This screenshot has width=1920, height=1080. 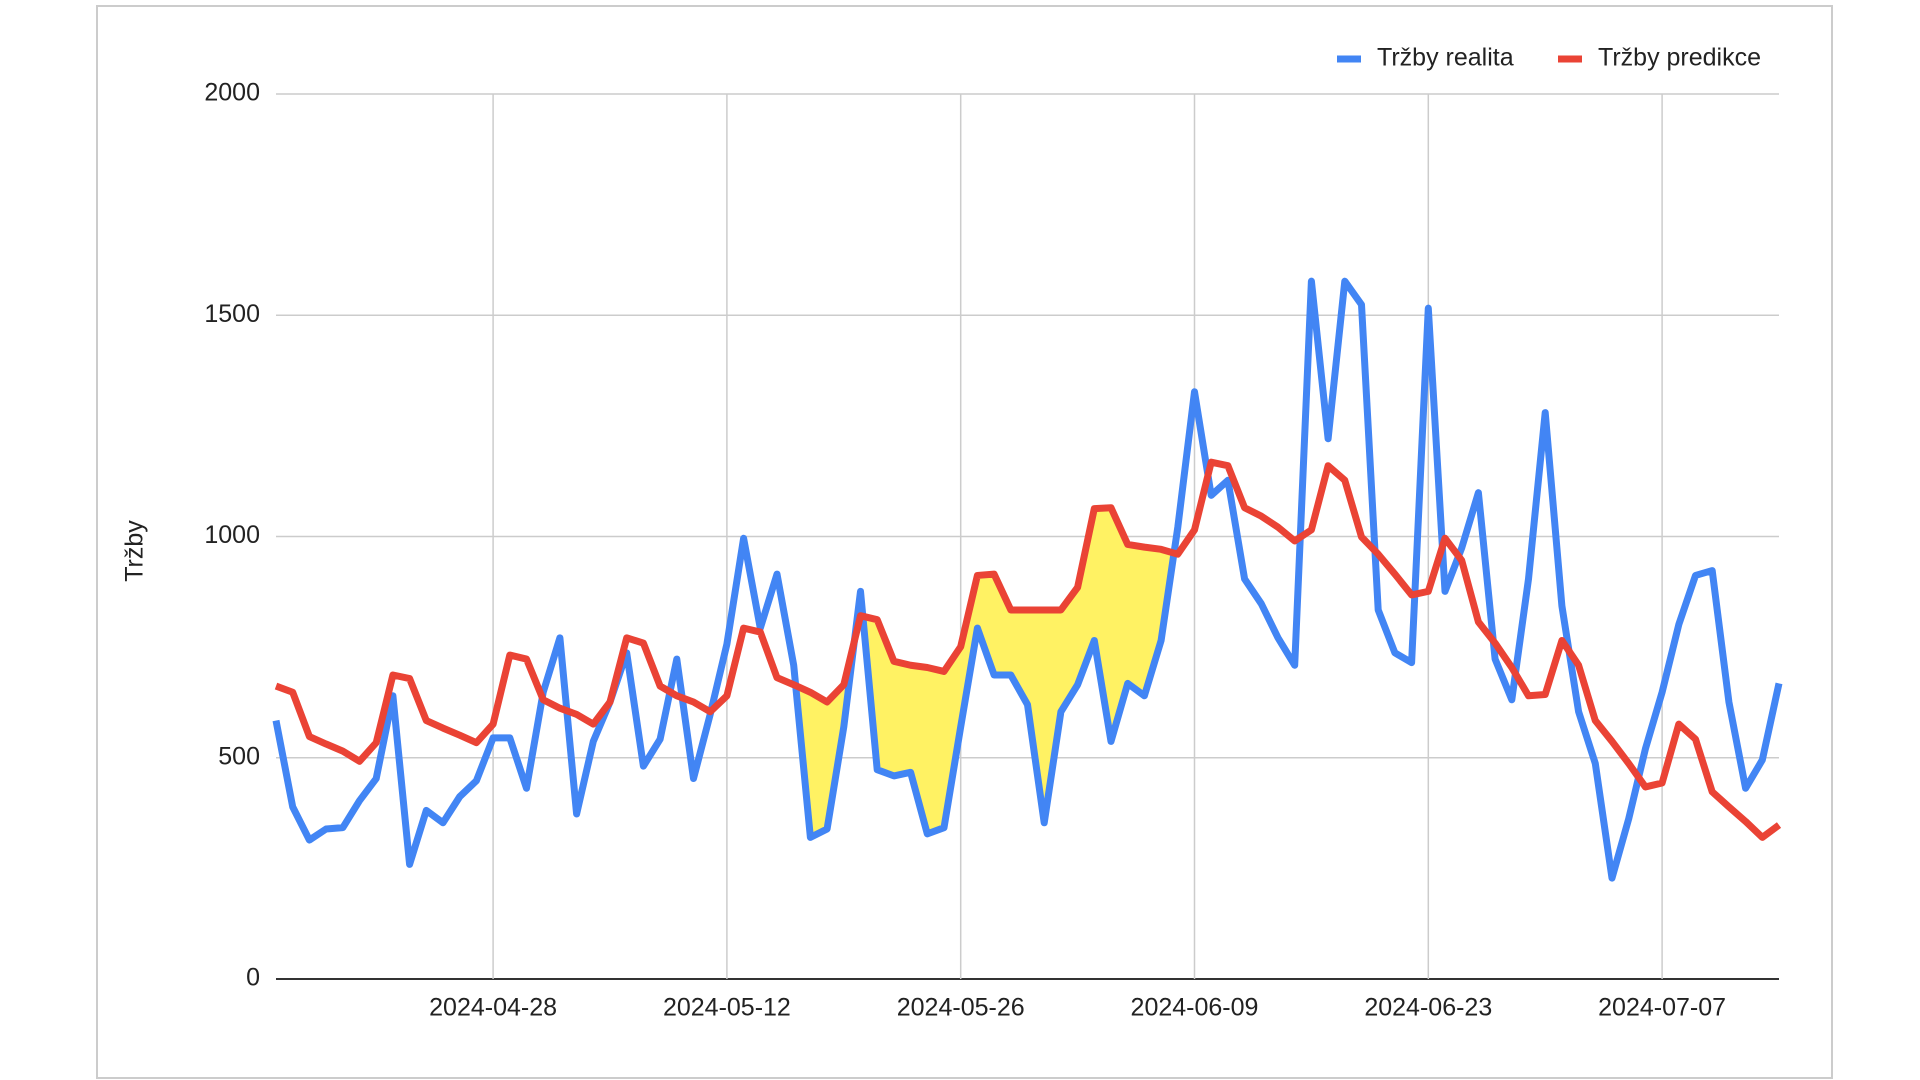 I want to click on y-tick-label: 500, so click(x=239, y=756).